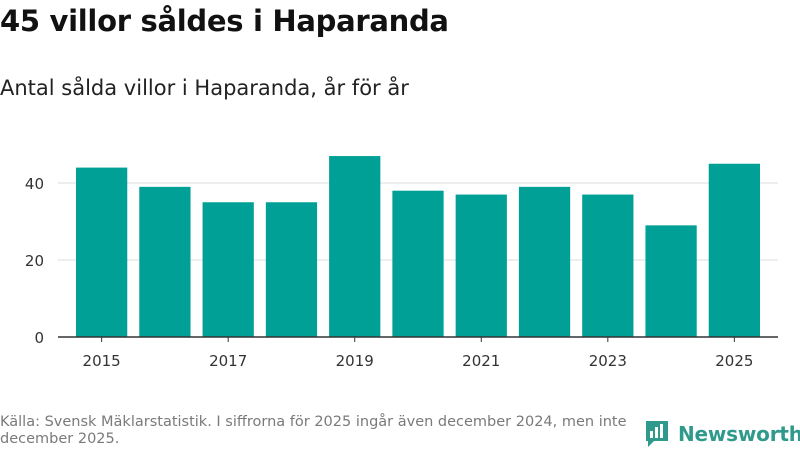  What do you see at coordinates (734, 250) in the screenshot?
I see `bar-2025` at bounding box center [734, 250].